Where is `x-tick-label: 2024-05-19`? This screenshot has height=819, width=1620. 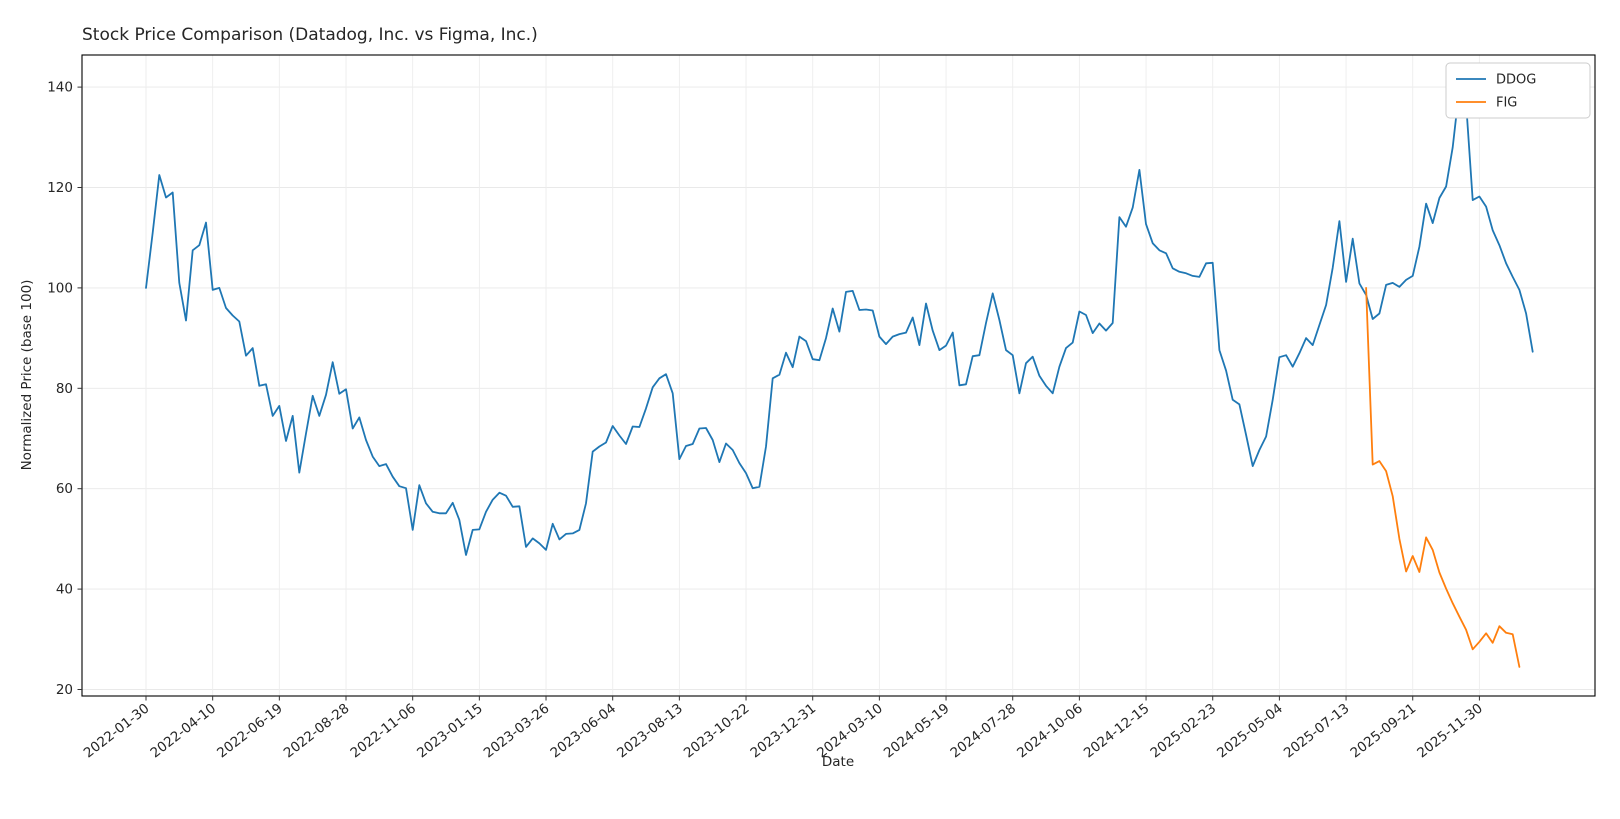 x-tick-label: 2024-05-19 is located at coordinates (917, 731).